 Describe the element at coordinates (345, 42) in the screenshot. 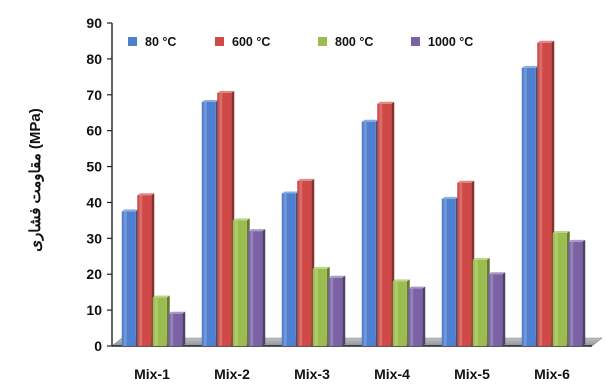

I see `legend-item: 800 °C` at that location.